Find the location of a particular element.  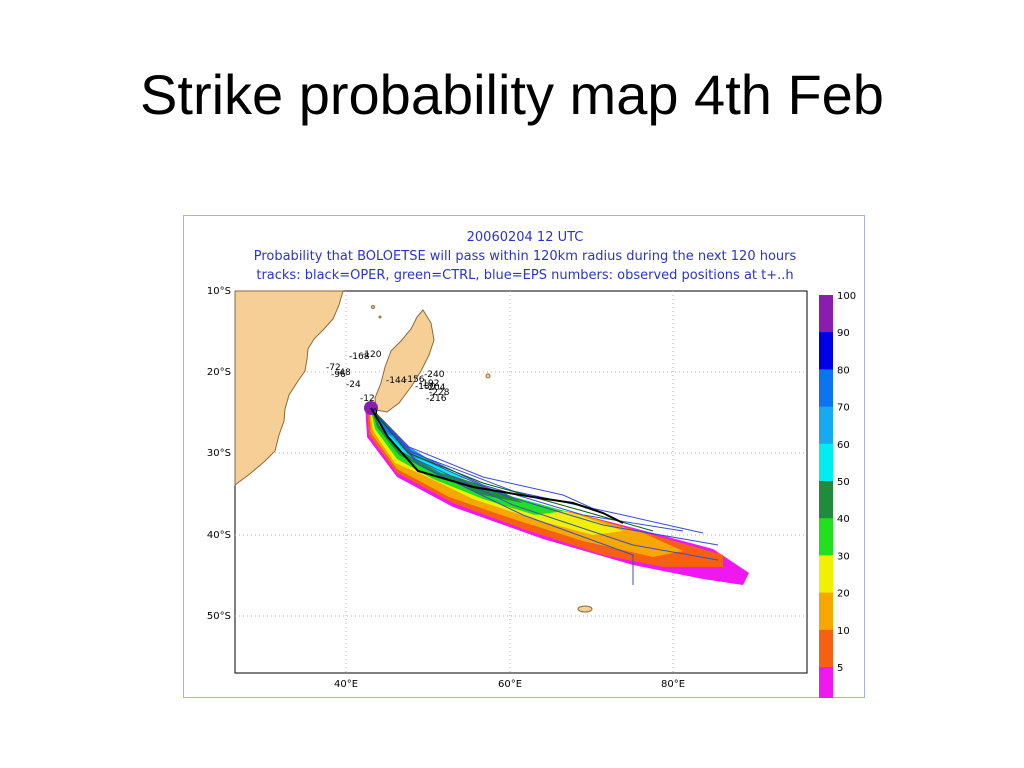

lat-tick-label: 40°S is located at coordinates (219, 535).